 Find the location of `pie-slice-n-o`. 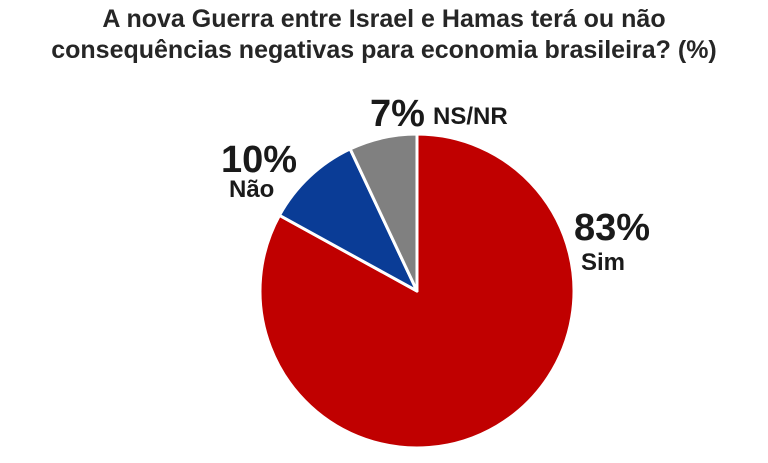

pie-slice-n-o is located at coordinates (348, 220).